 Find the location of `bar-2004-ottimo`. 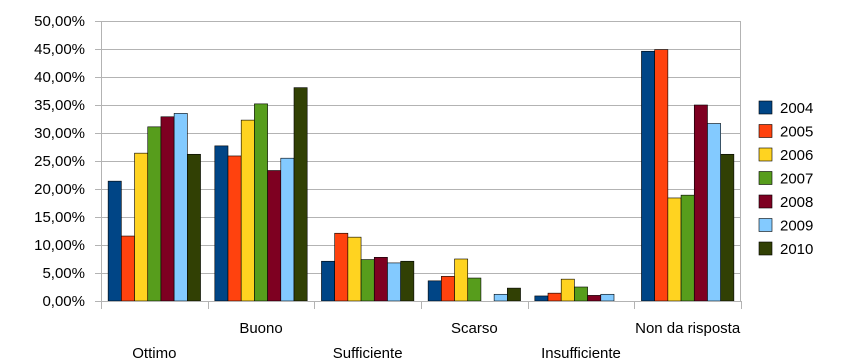

bar-2004-ottimo is located at coordinates (114, 241).